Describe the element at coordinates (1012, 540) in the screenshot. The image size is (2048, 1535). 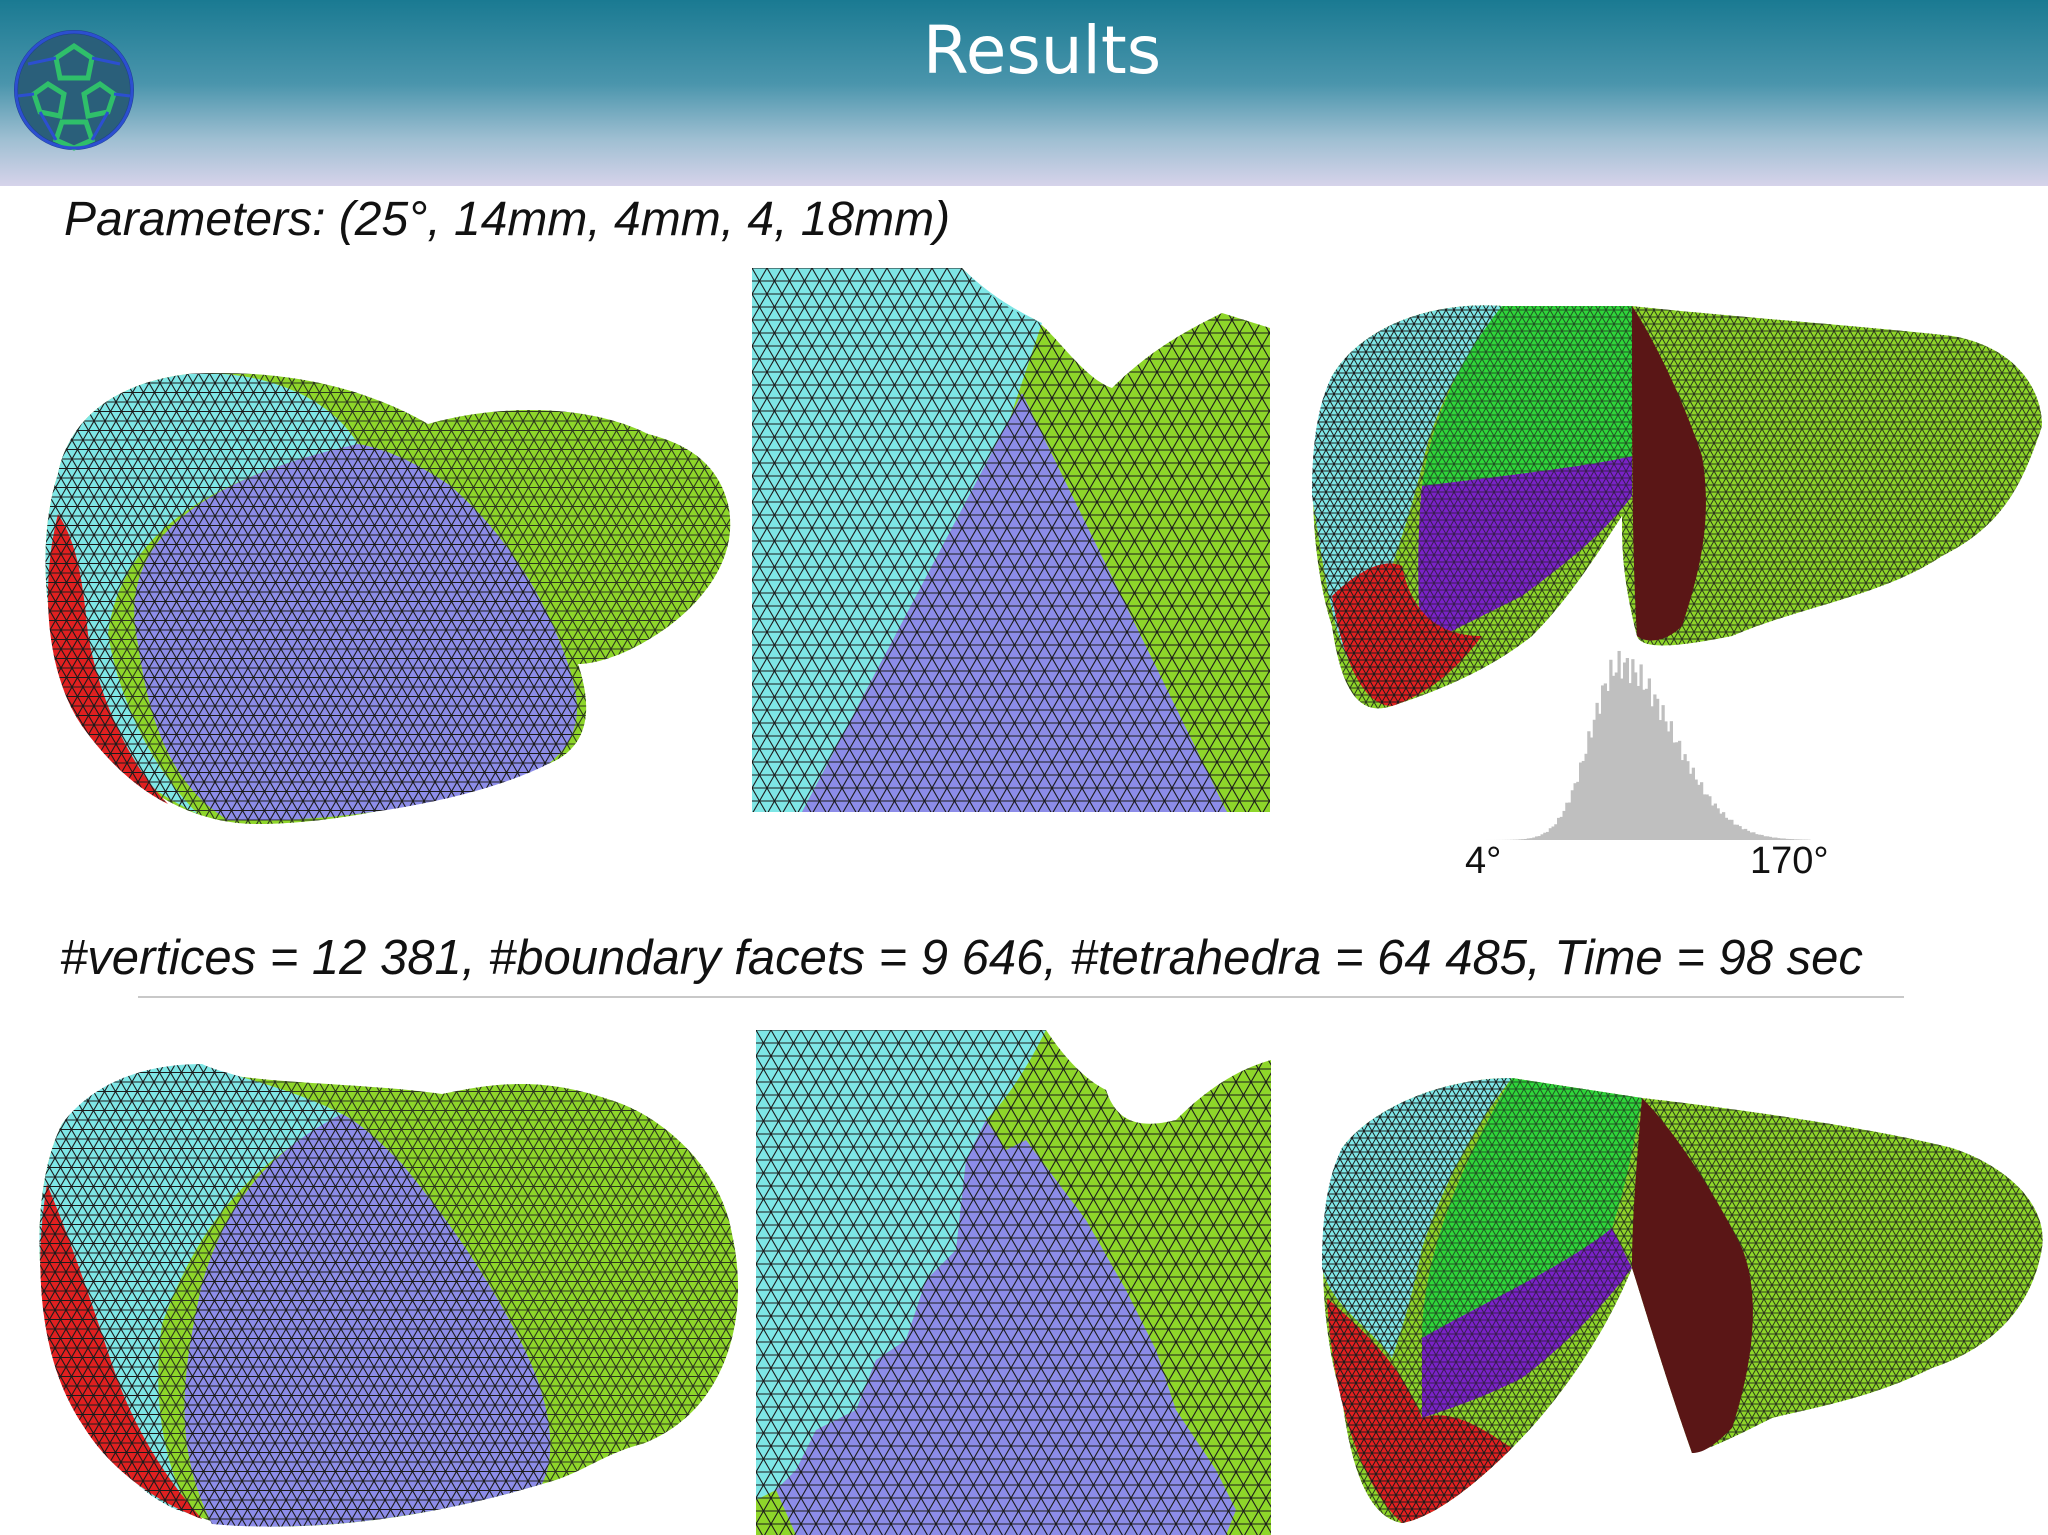
I see `mesh-zoom-top-center` at that location.